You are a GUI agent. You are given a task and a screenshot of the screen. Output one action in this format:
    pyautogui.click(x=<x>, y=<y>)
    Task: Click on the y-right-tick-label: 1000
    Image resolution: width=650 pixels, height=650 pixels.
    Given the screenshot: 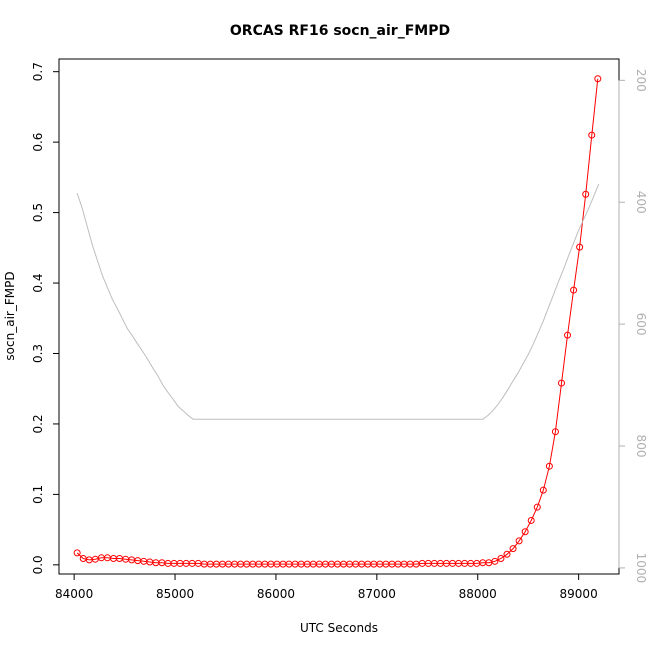 What is the action you would take?
    pyautogui.click(x=641, y=568)
    